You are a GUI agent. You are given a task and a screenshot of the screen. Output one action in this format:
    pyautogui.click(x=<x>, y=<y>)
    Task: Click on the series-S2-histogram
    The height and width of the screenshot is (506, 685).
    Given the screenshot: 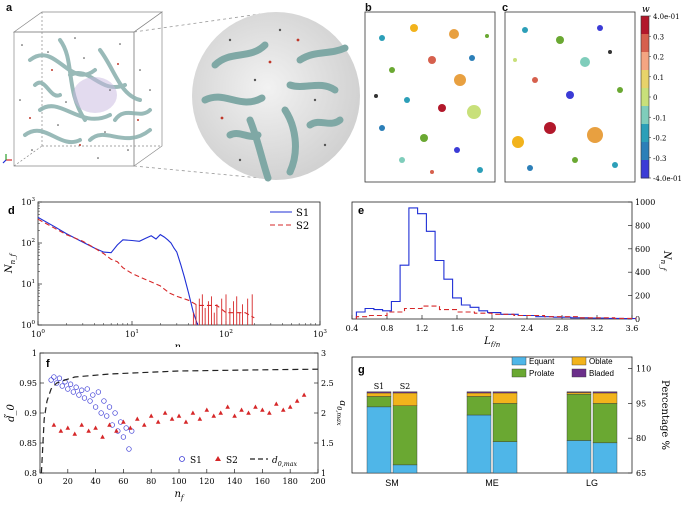 What is the action you would take?
    pyautogui.click(x=496, y=312)
    